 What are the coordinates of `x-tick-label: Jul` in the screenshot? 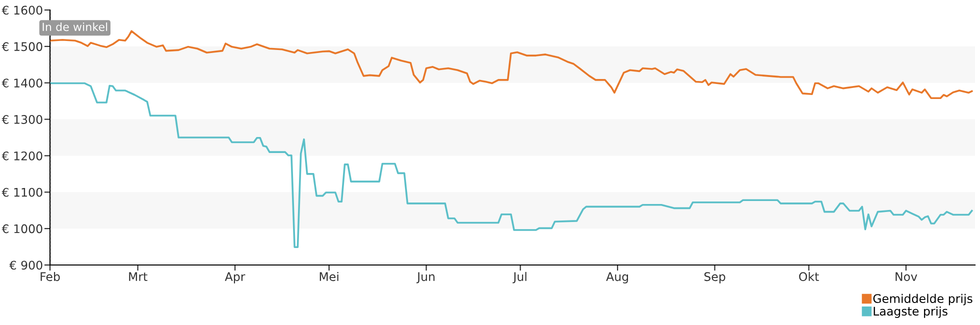 It's located at (519, 278).